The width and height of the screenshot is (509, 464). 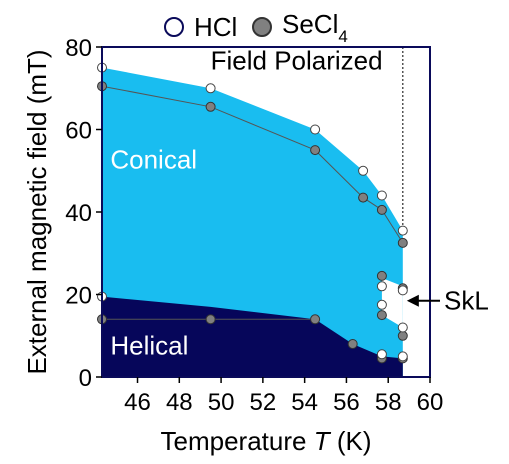 What do you see at coordinates (78, 296) in the screenshot?
I see `y-tick-label-20: 20` at bounding box center [78, 296].